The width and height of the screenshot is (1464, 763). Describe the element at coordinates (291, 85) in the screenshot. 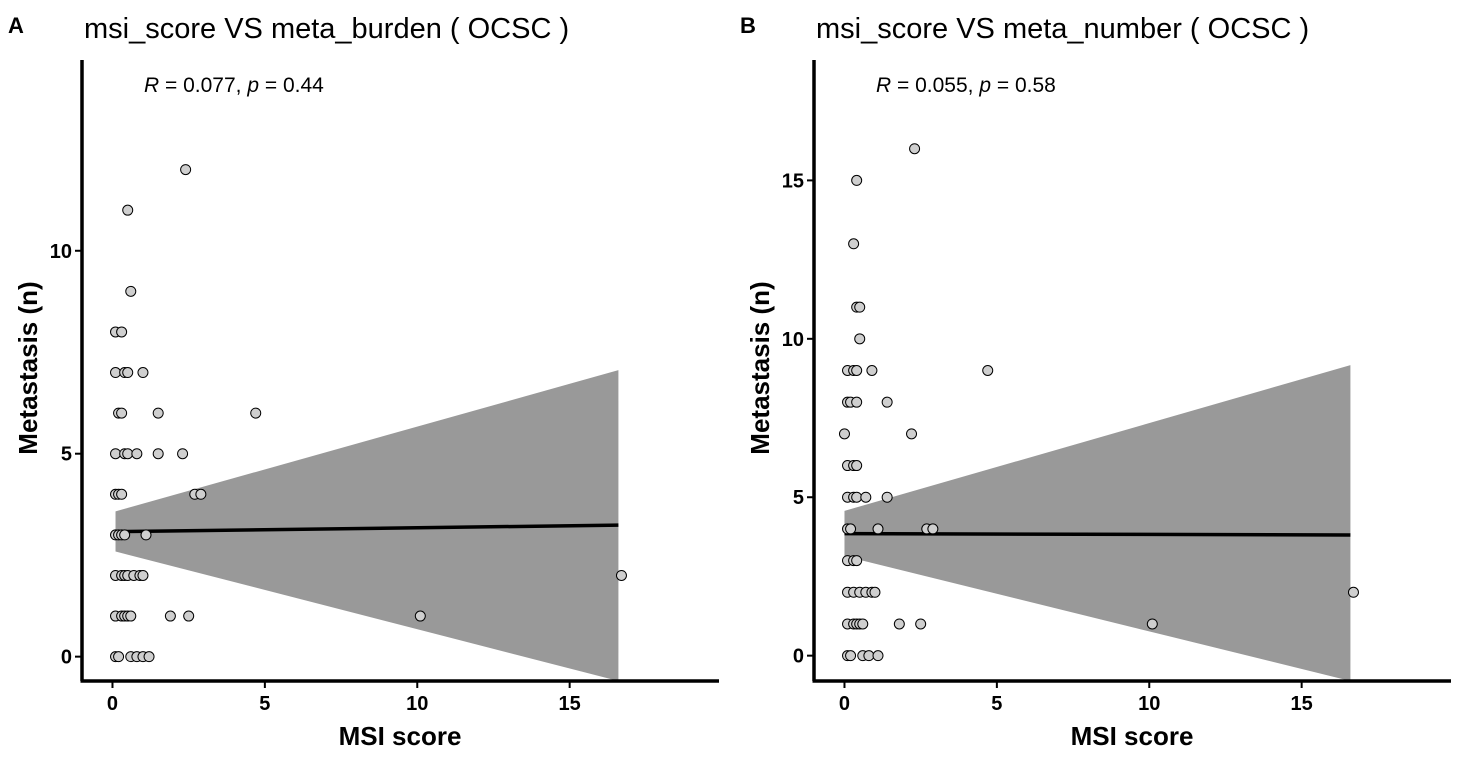

I see `p-value: = 0.44` at that location.